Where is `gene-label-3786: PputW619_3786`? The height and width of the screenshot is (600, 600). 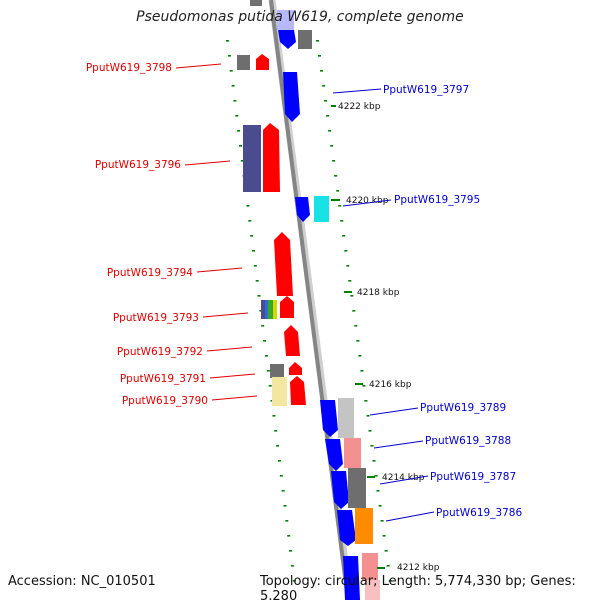
gene-label-3786: PputW619_3786 is located at coordinates (479, 513).